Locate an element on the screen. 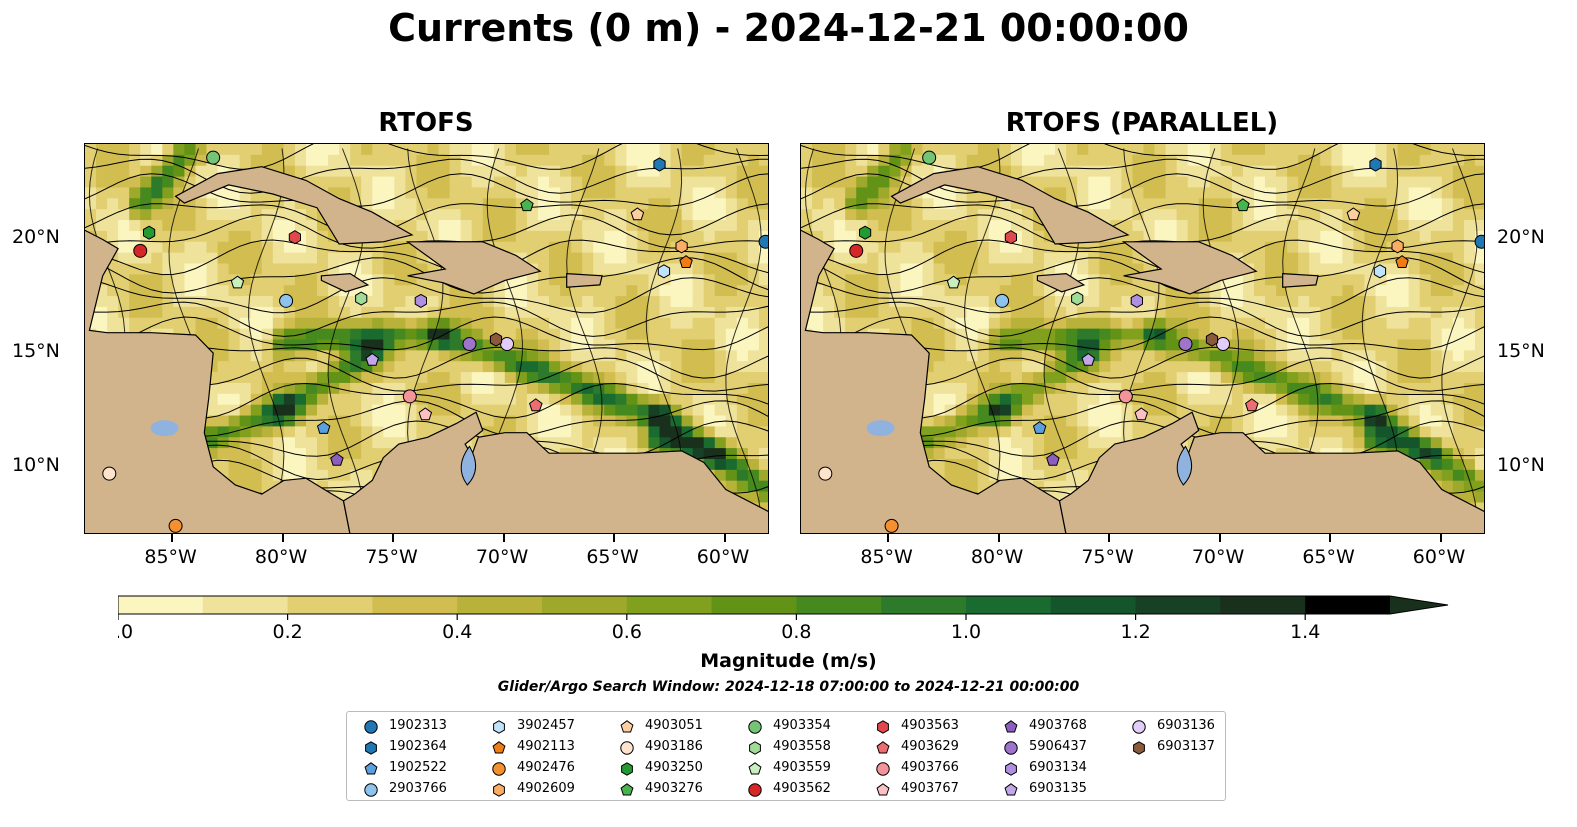 The image size is (1577, 827). legend-label: 4903186 is located at coordinates (674, 746).